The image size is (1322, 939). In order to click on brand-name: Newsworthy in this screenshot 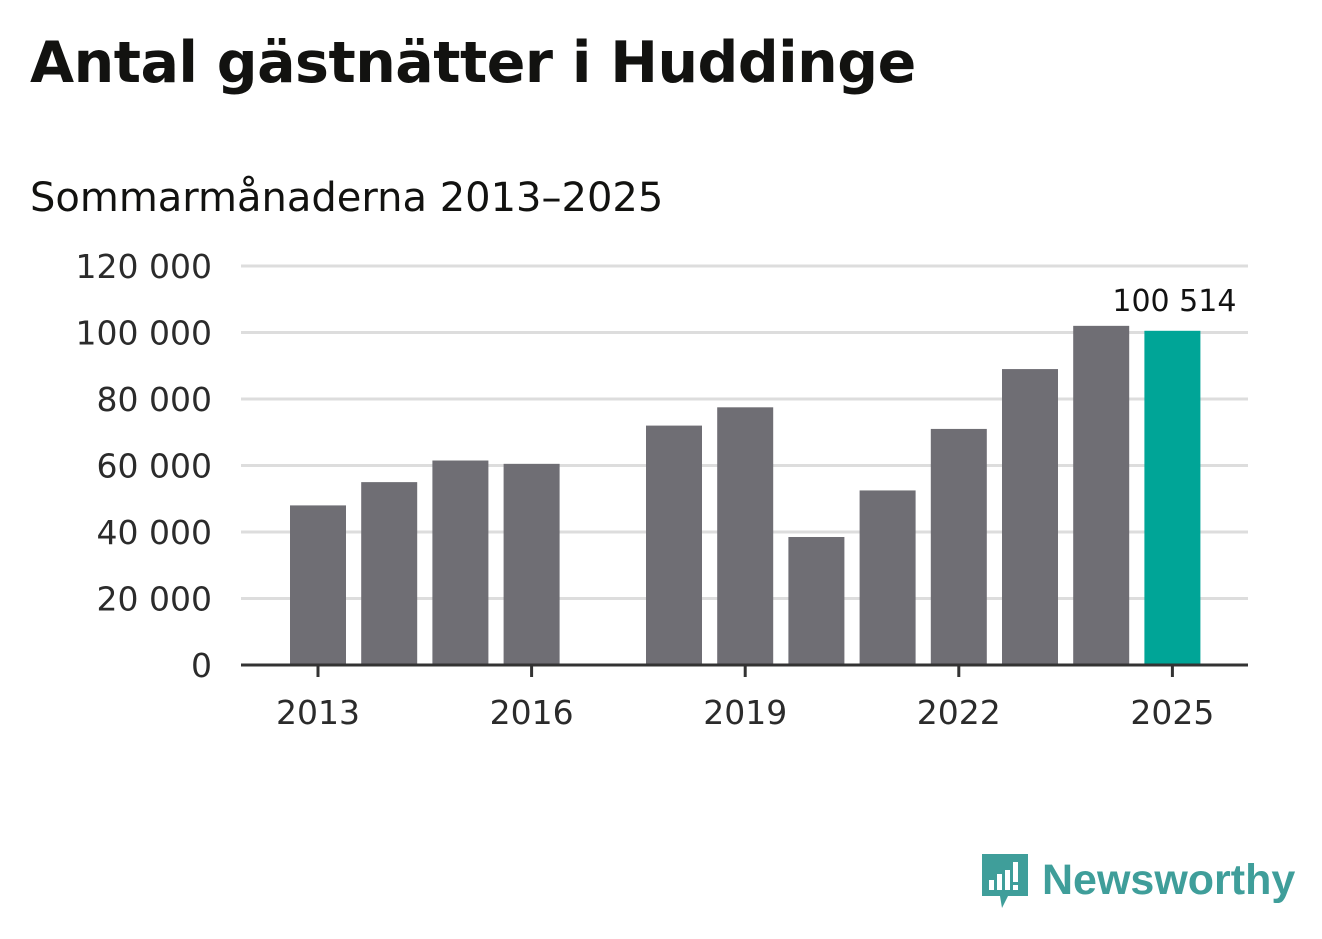, I will do `click(1169, 879)`.